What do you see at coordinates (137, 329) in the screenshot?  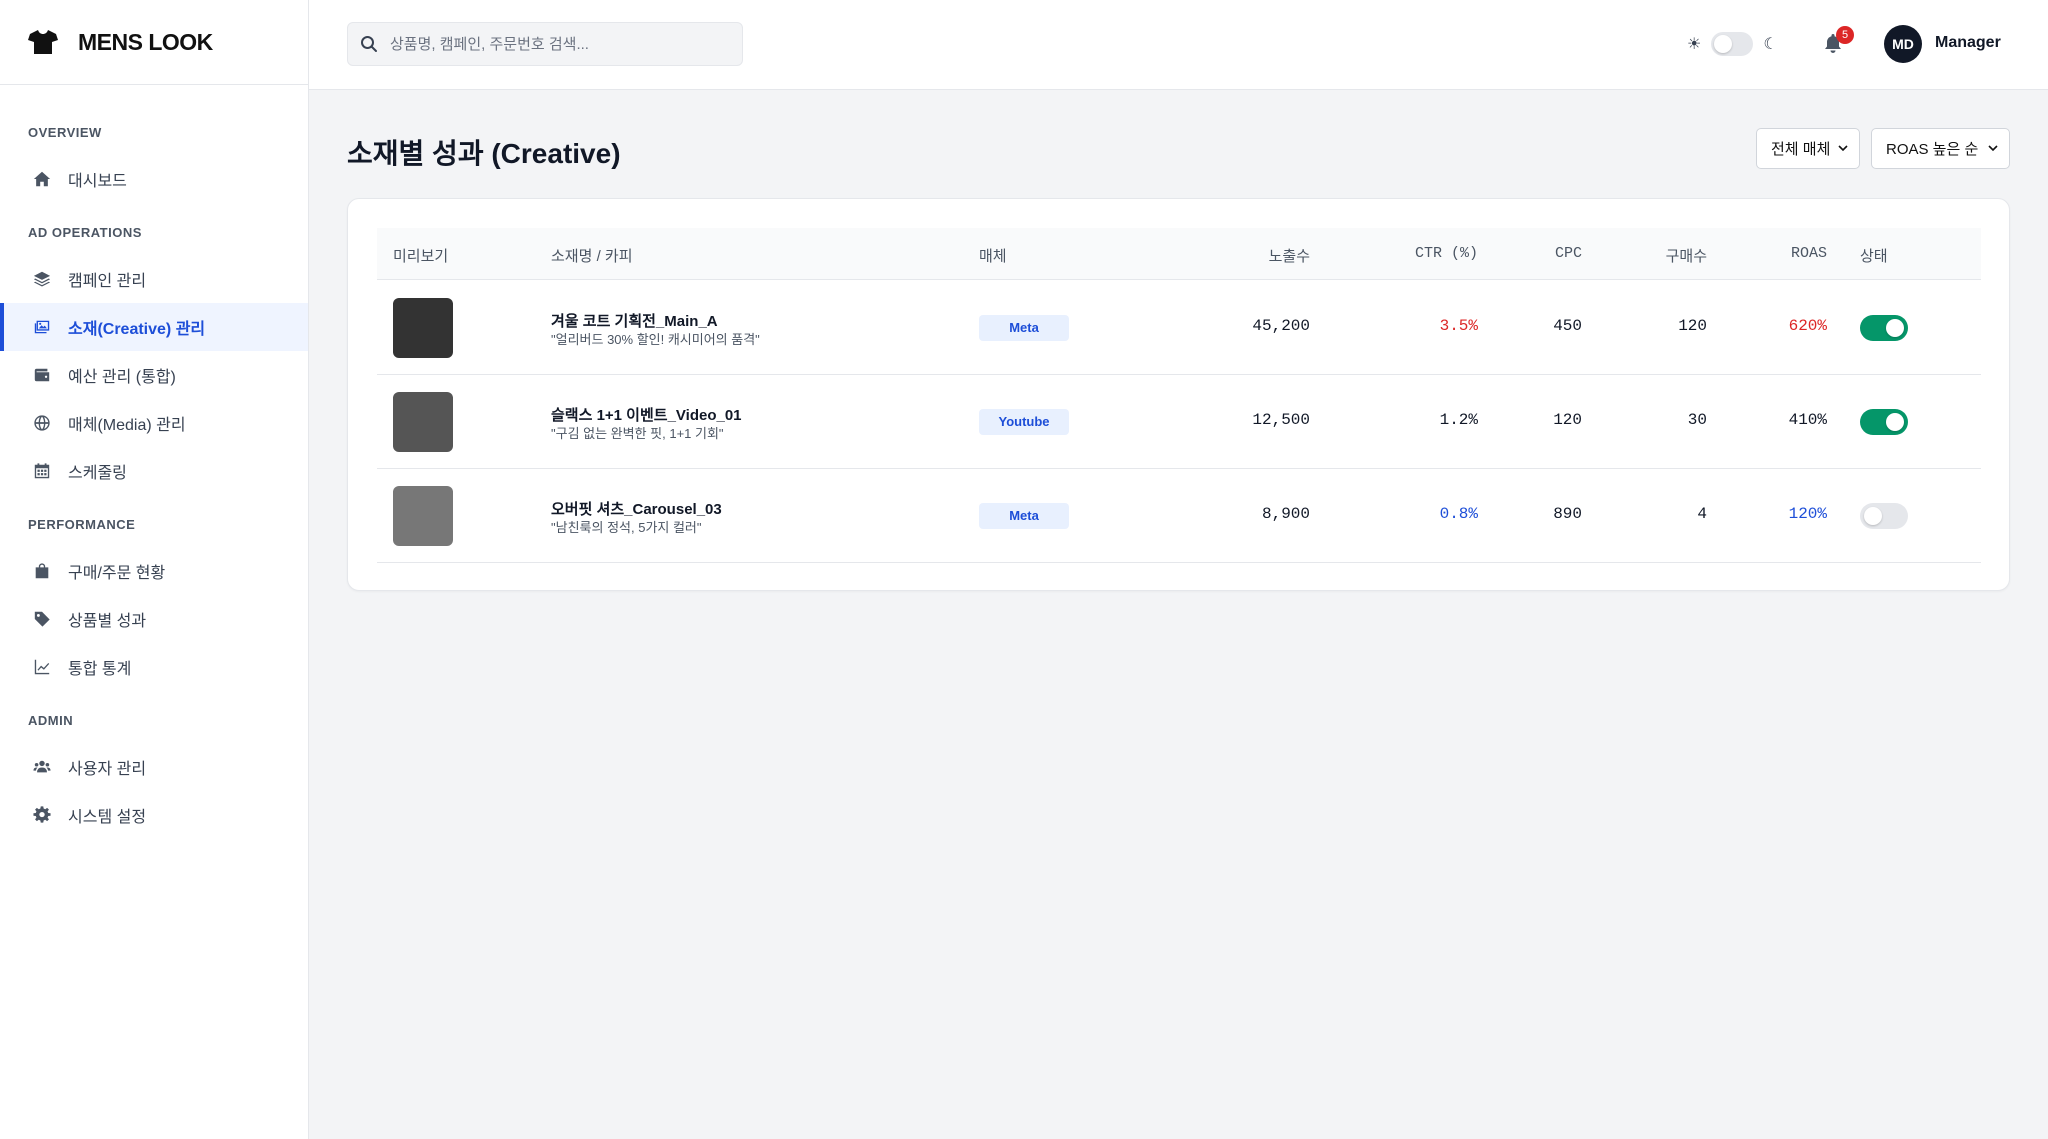 I see `sidebar-item-label: 소재(Creative) 관리` at bounding box center [137, 329].